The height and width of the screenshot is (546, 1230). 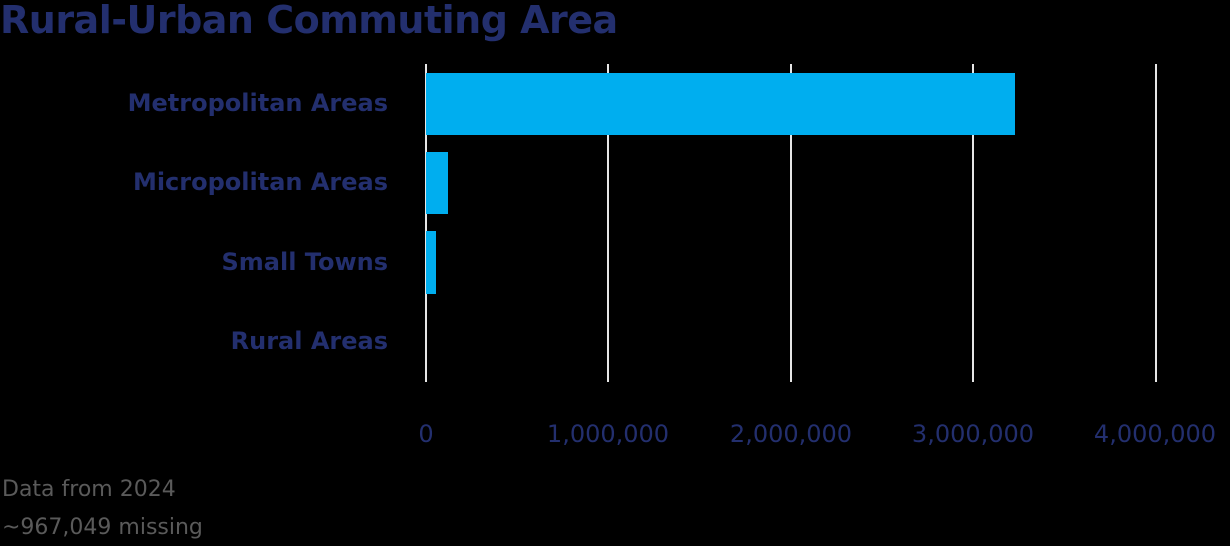 What do you see at coordinates (720, 104) in the screenshot?
I see `bar-metropolitan` at bounding box center [720, 104].